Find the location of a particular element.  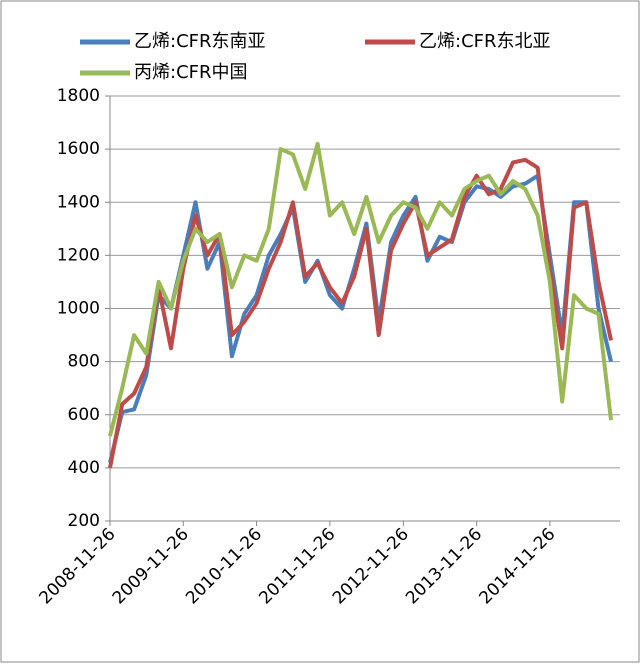

y-tick-label: 200 is located at coordinates (84, 521).